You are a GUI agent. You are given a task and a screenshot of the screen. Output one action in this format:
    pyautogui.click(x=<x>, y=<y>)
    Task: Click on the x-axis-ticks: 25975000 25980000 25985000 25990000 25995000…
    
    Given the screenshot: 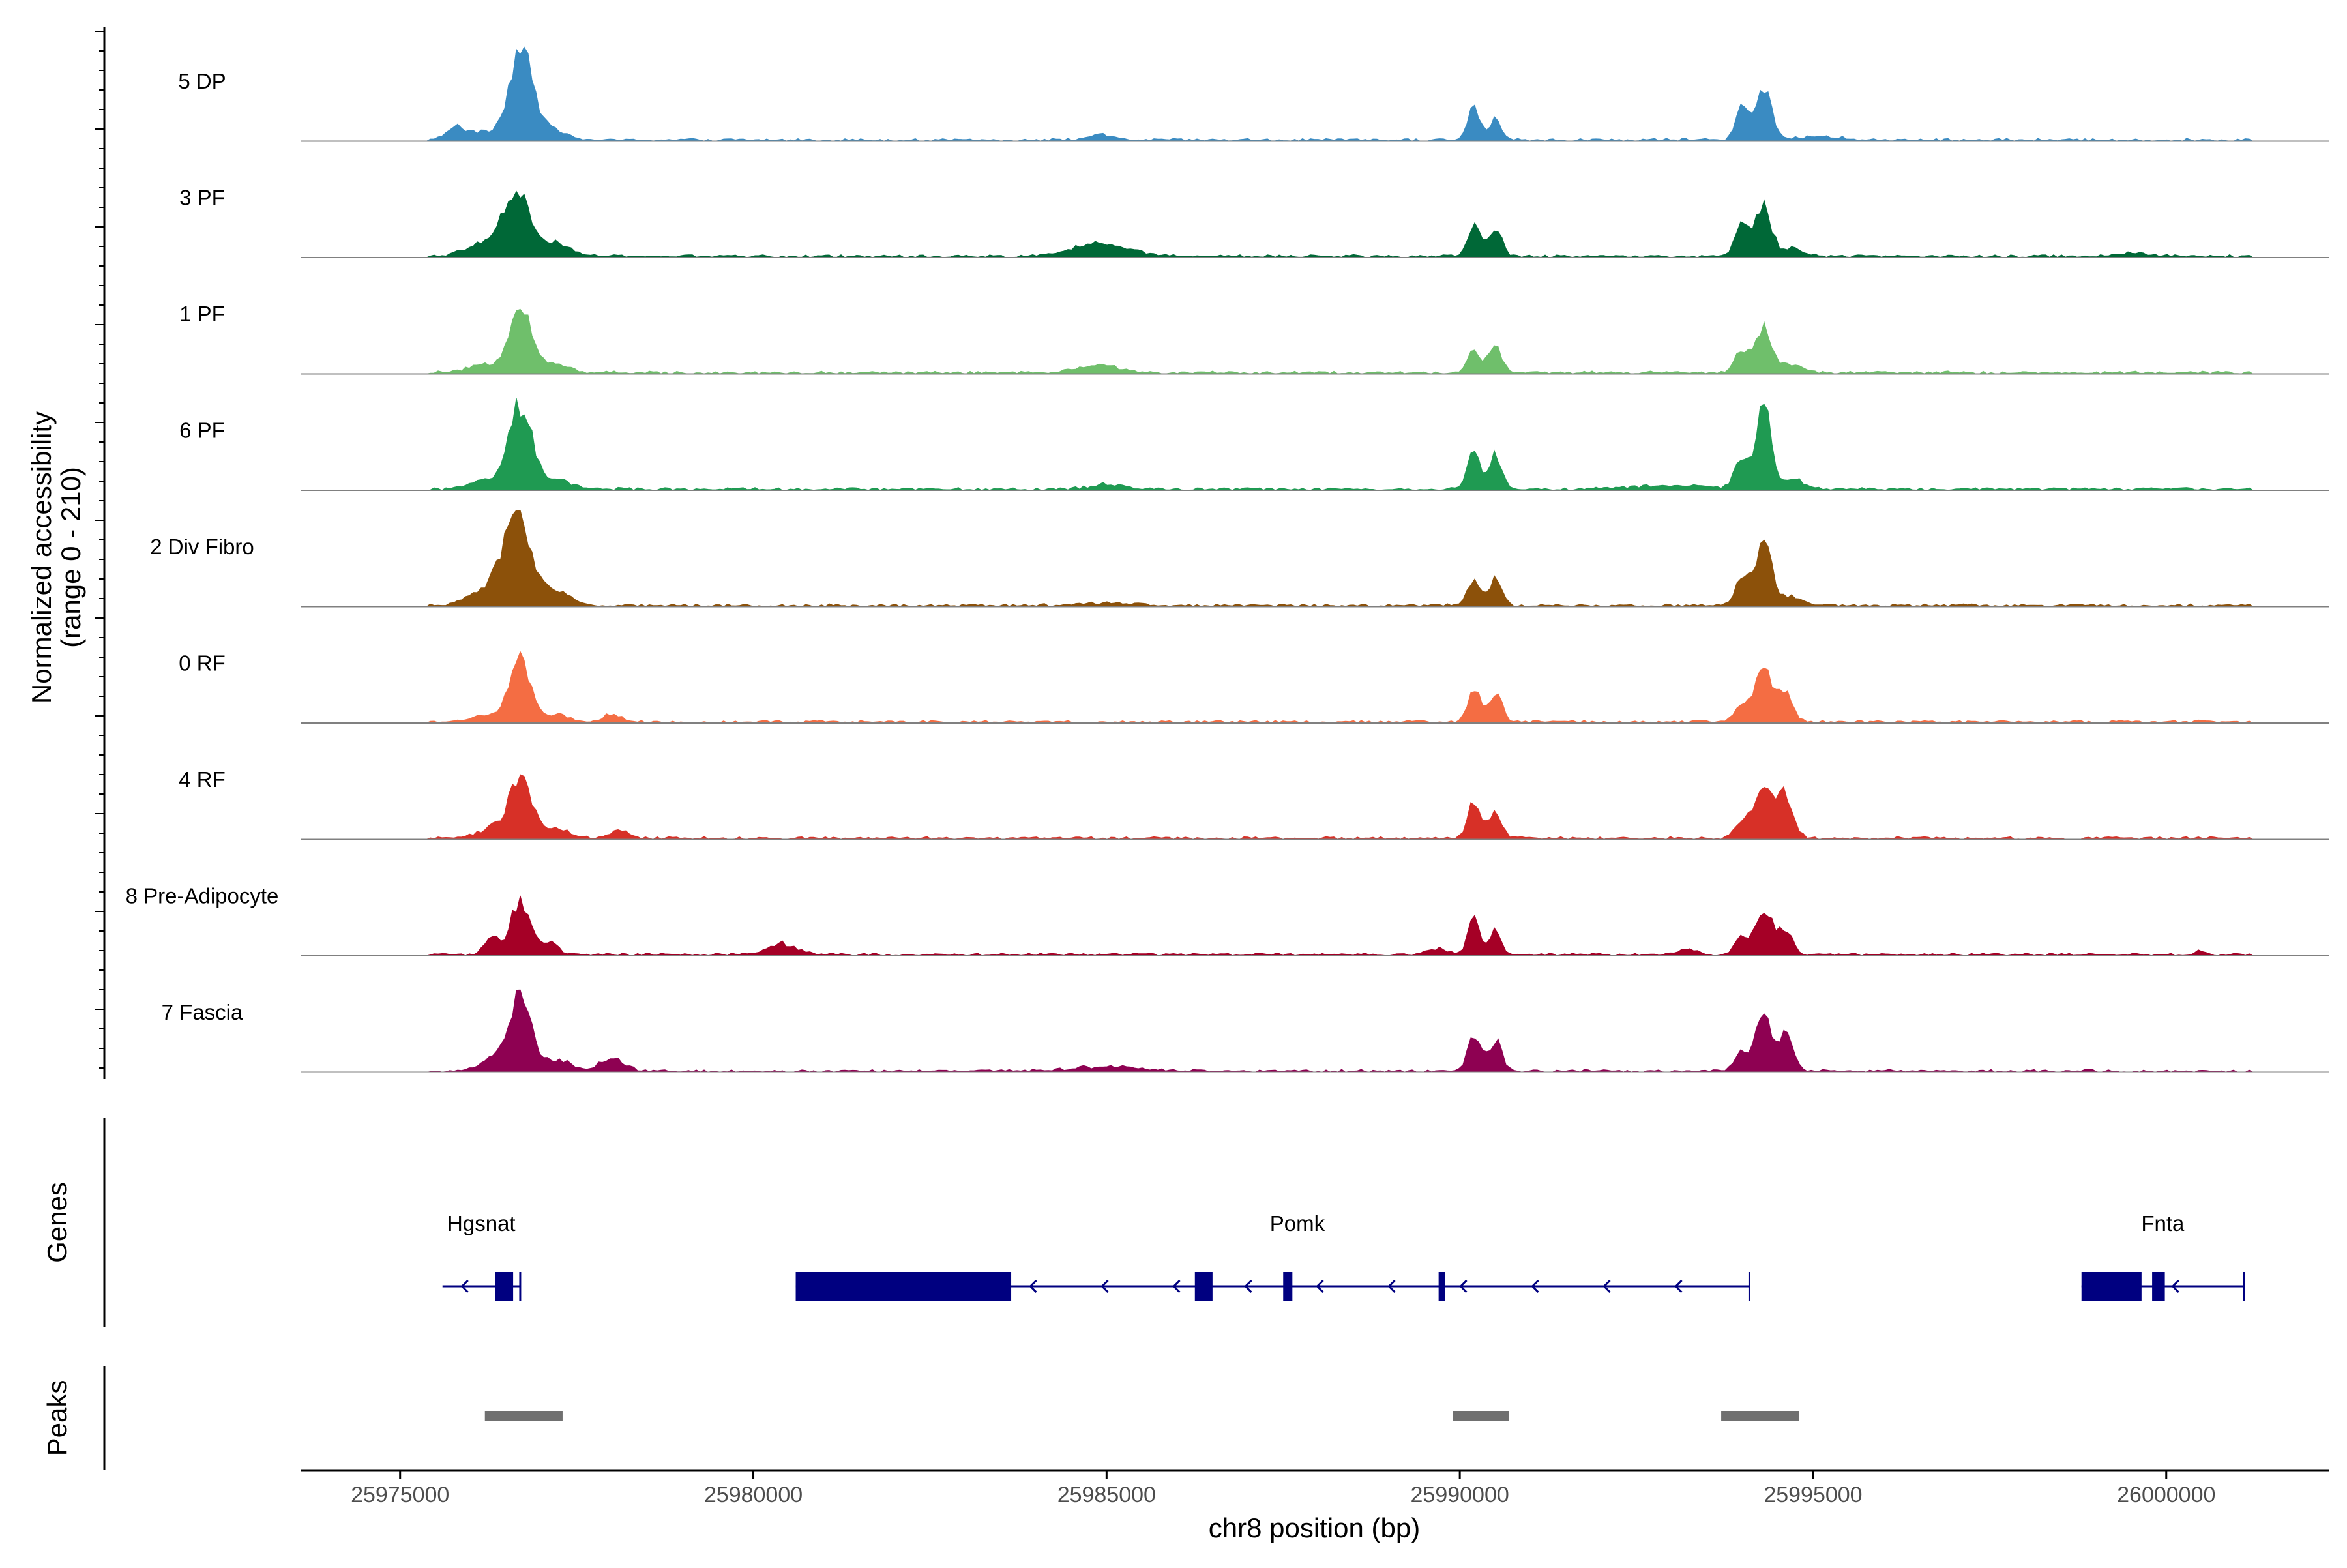 What is the action you would take?
    pyautogui.click(x=1283, y=1489)
    